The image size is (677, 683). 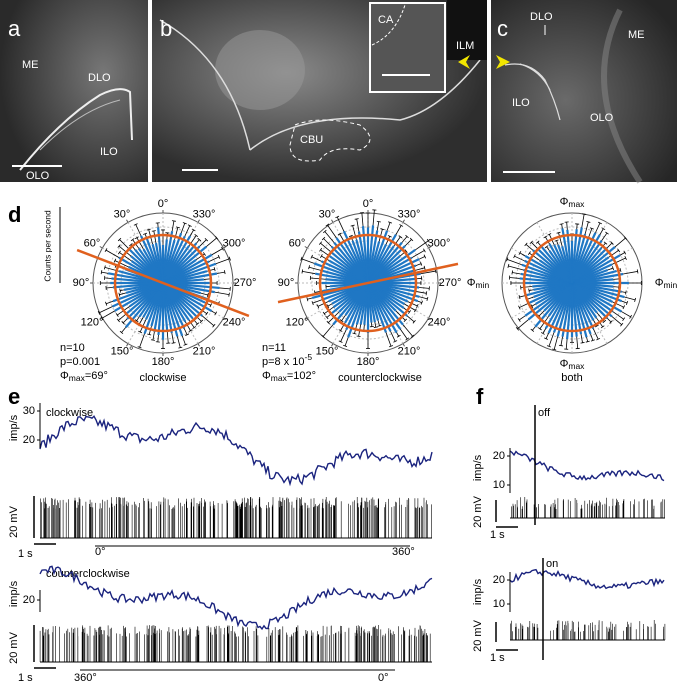 I want to click on symbol: Φ, so click(x=471, y=283).